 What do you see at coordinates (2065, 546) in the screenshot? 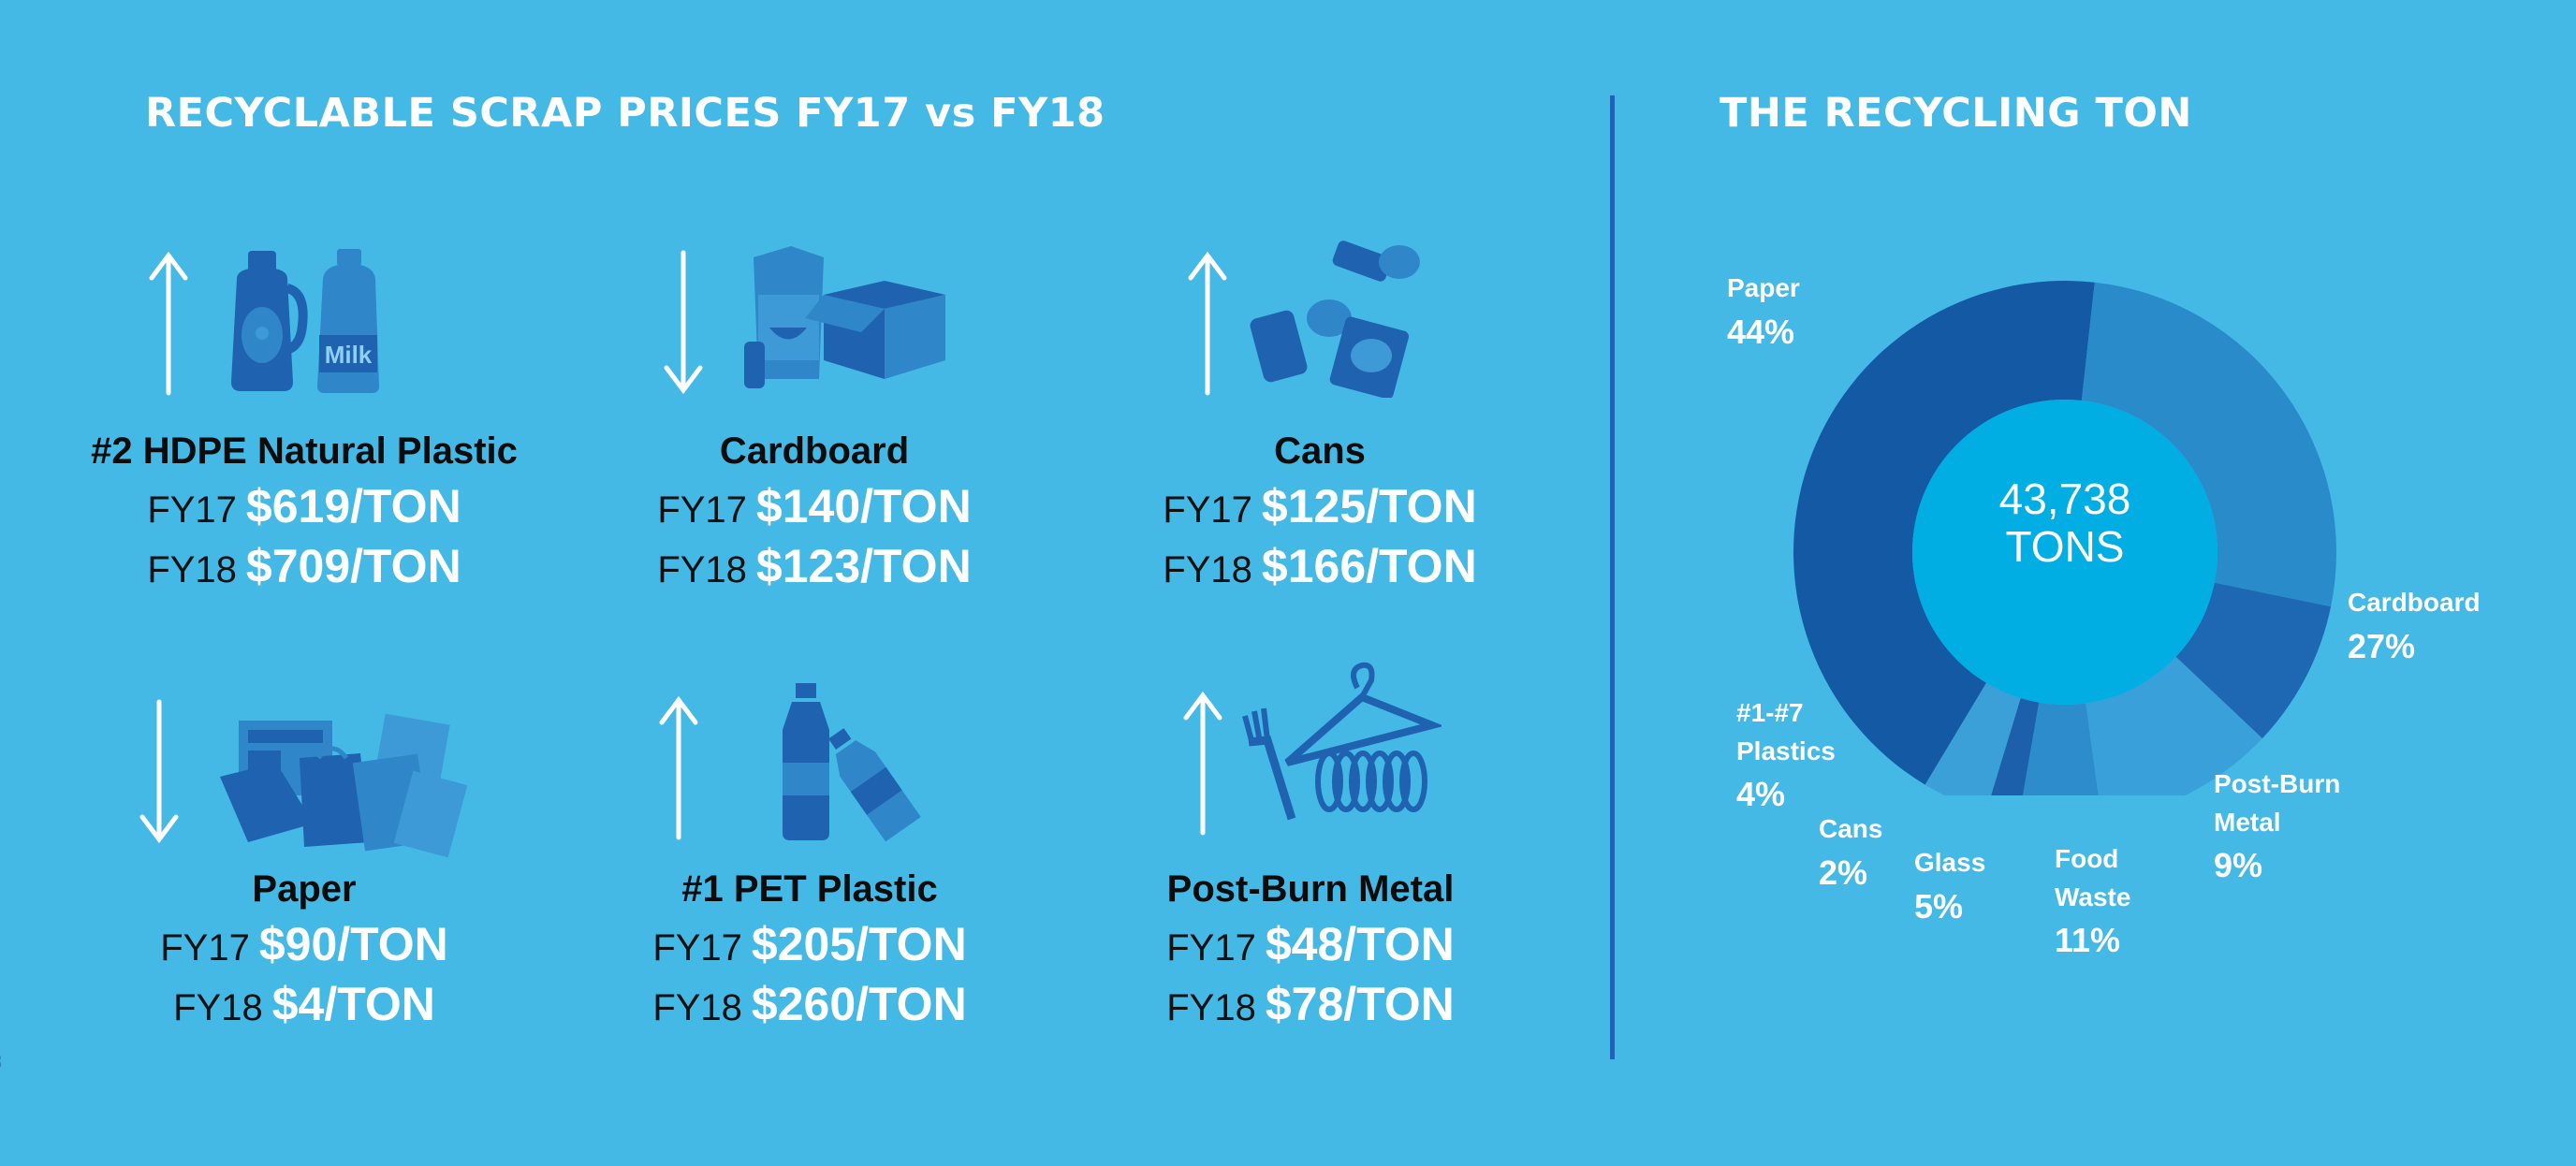
I see `total-tons-unit: TONS` at bounding box center [2065, 546].